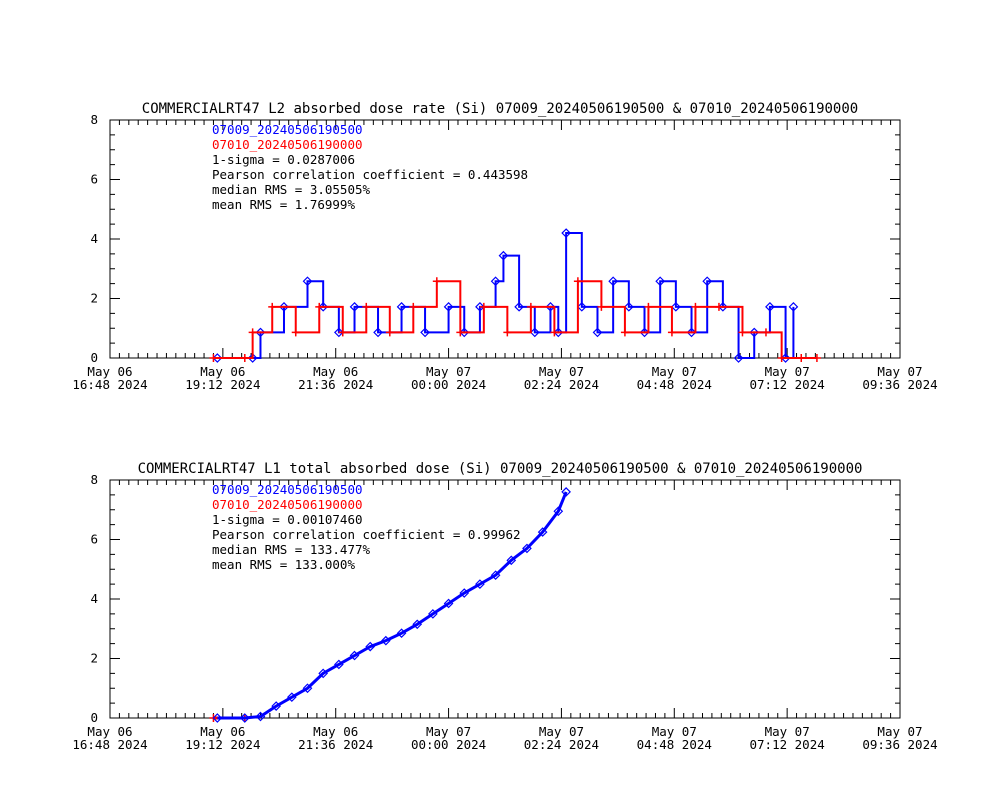  I want to click on annotation: median RMS = 3.05505%, so click(291, 189).